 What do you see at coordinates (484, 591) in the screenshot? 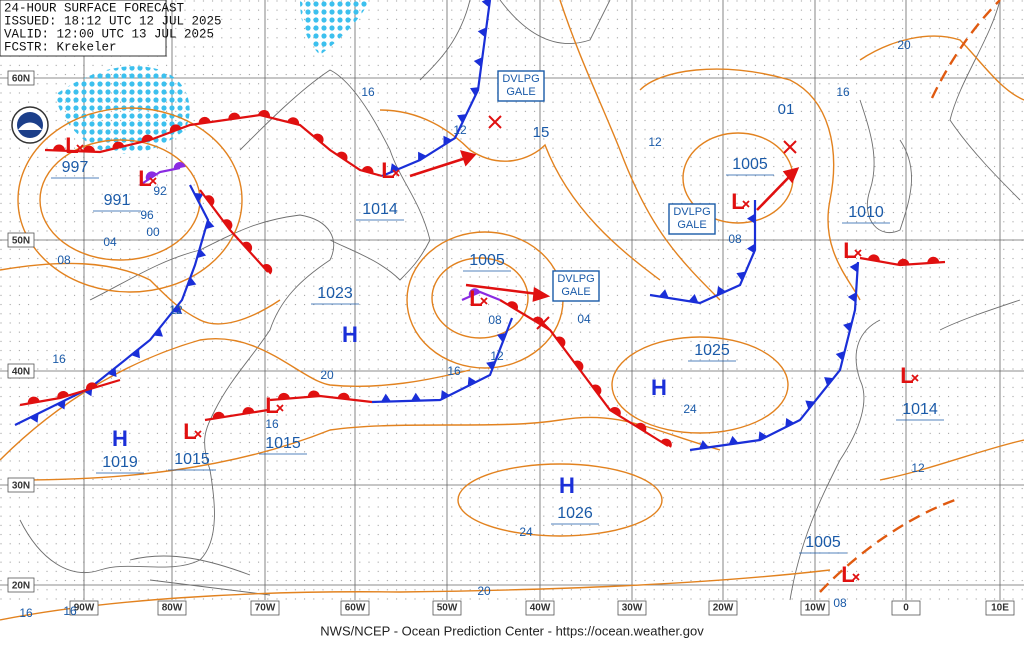
I see `isobar-label: 20` at bounding box center [484, 591].